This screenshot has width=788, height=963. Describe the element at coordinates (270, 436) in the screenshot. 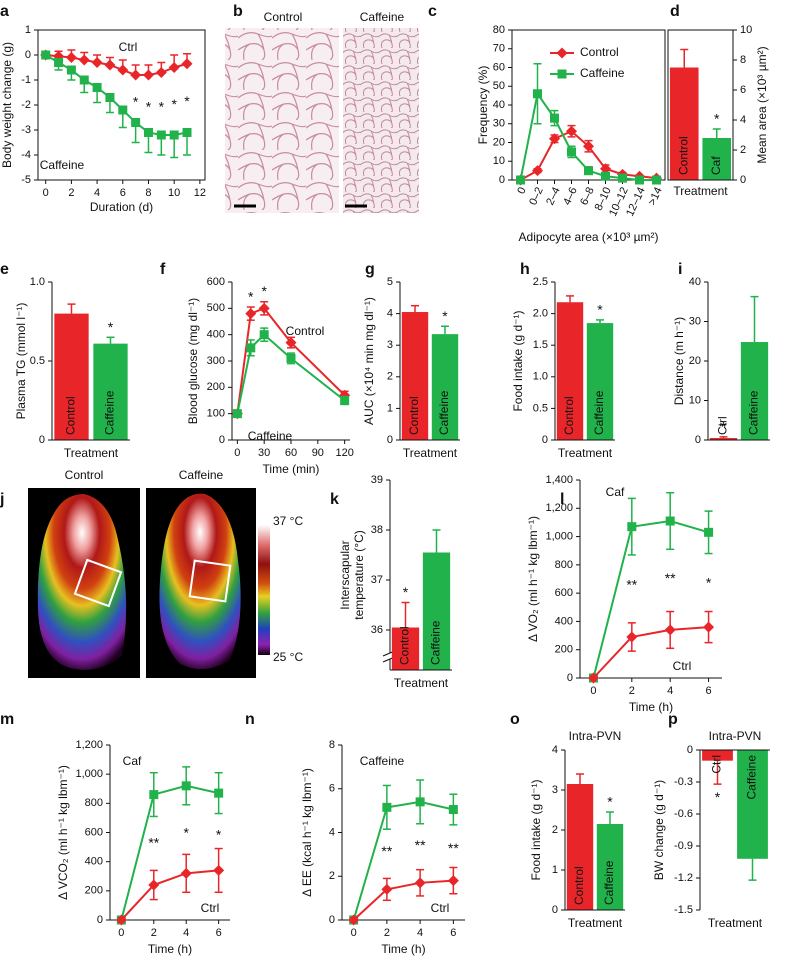

I see `series-label: Caffeine` at that location.